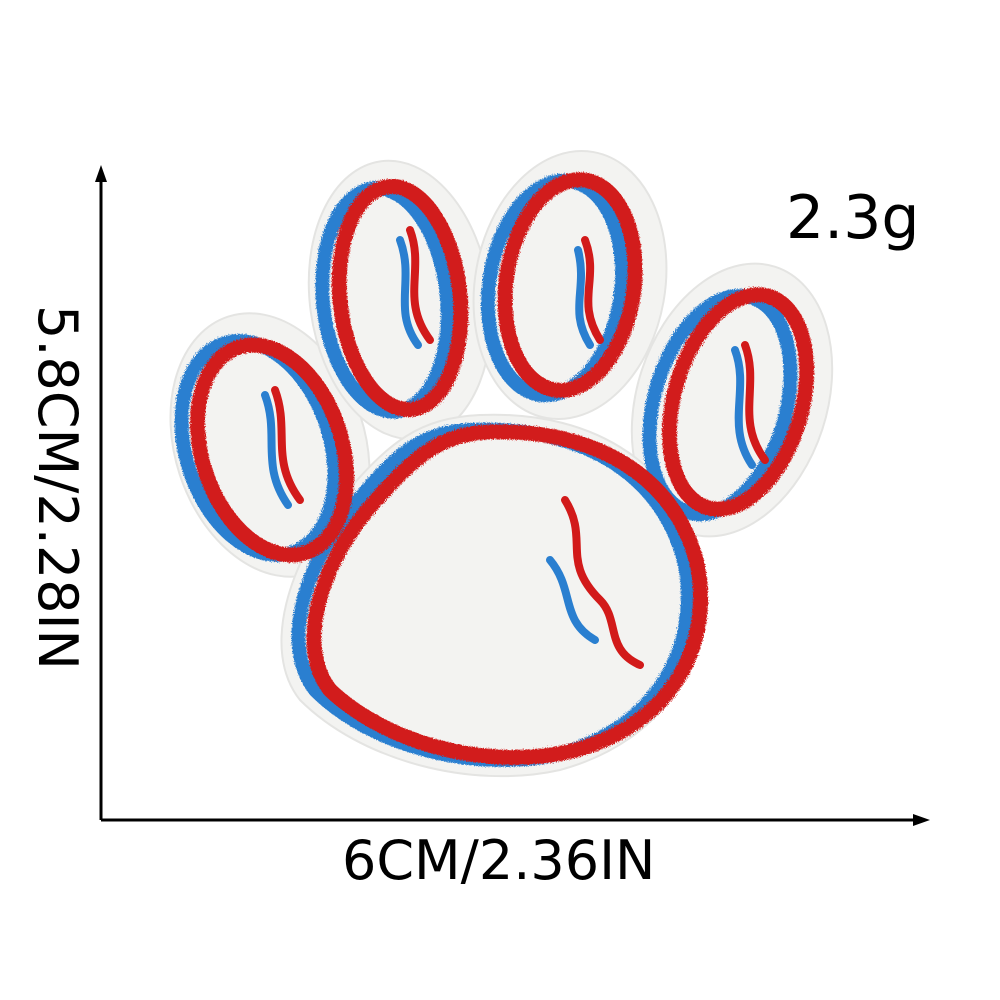  I want to click on width-label: 6CM/2.36IN, so click(499, 860).